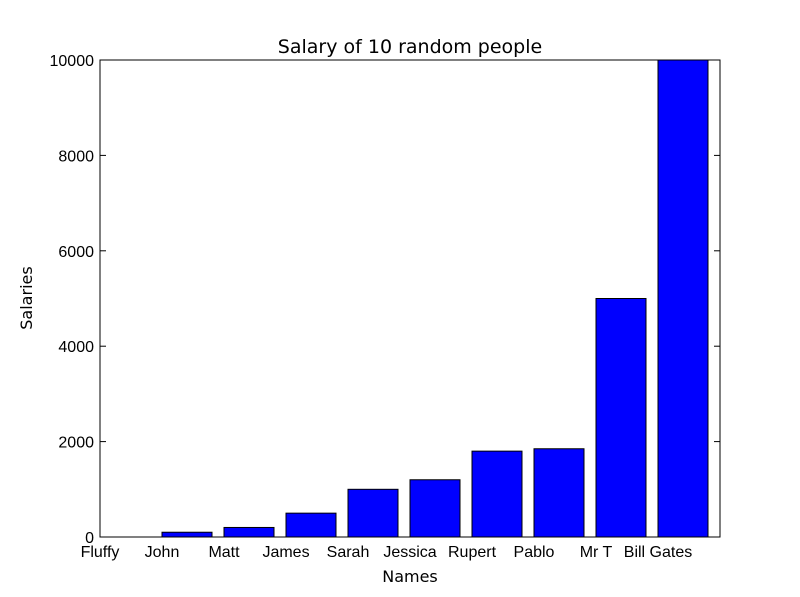  I want to click on bar-pablo, so click(559, 493).